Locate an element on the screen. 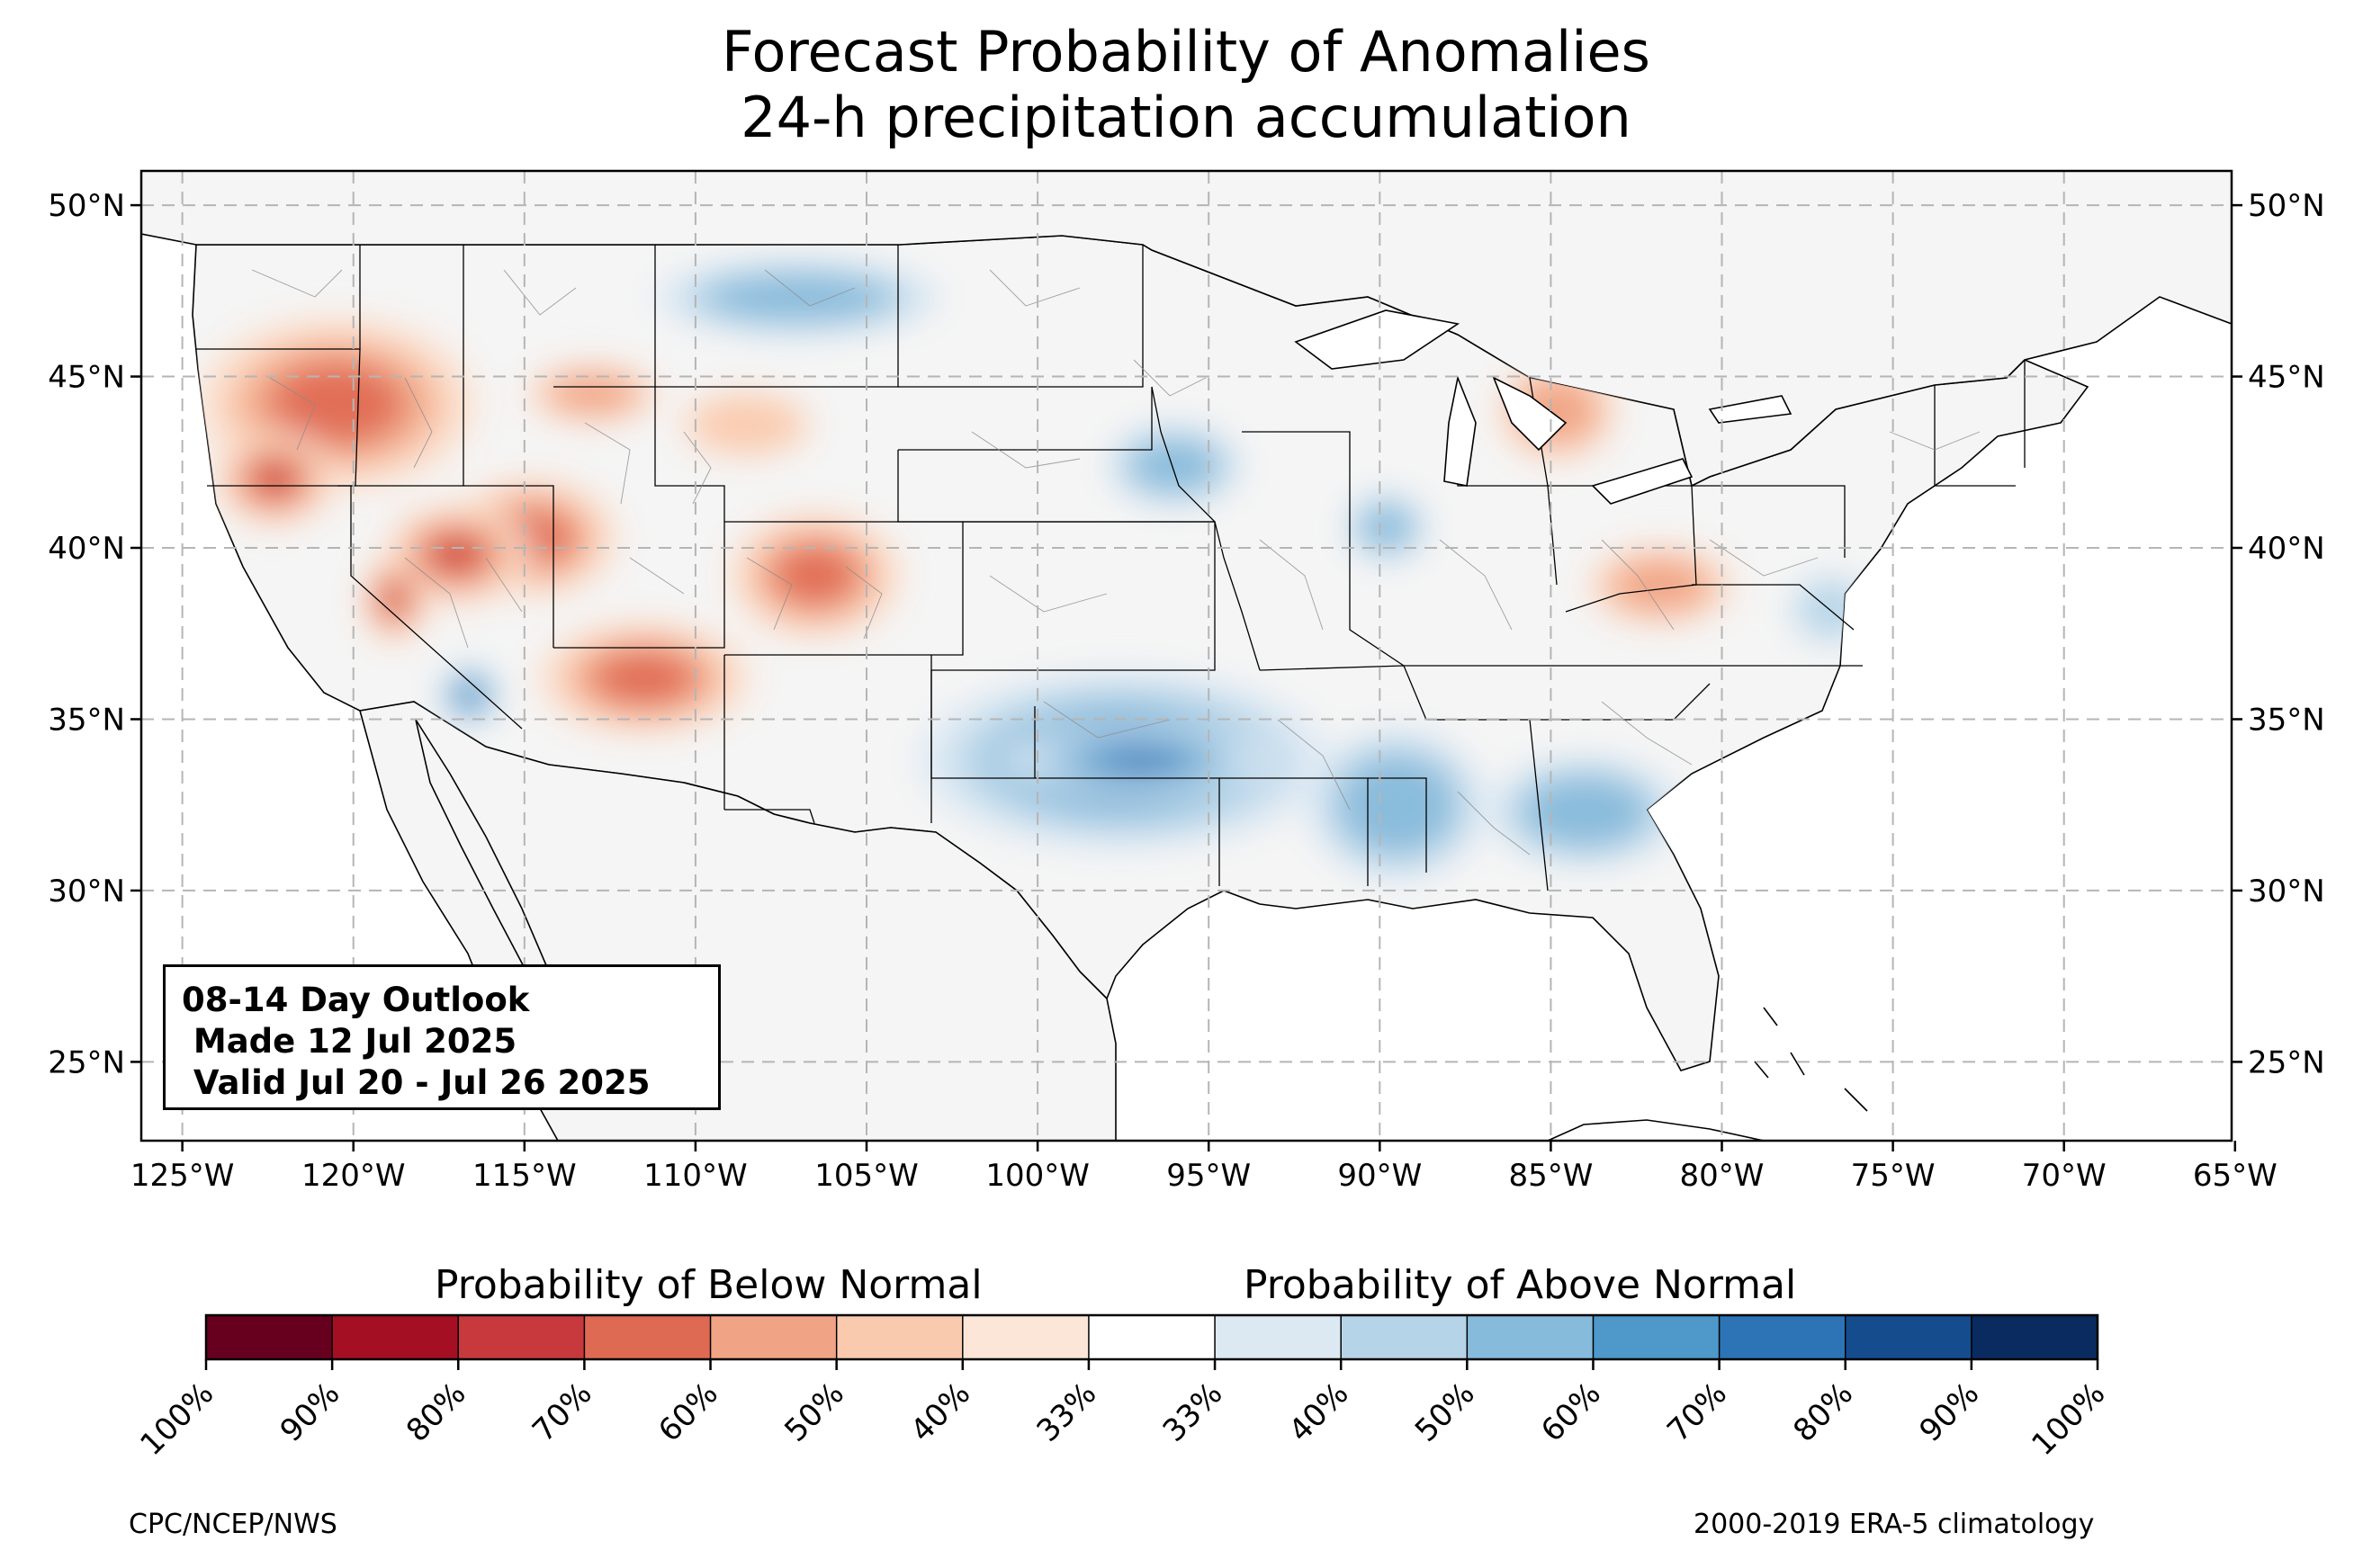 This screenshot has height=1568, width=2372. climatology-note: 2000-2019 ERA-5 climatology is located at coordinates (1895, 1524).